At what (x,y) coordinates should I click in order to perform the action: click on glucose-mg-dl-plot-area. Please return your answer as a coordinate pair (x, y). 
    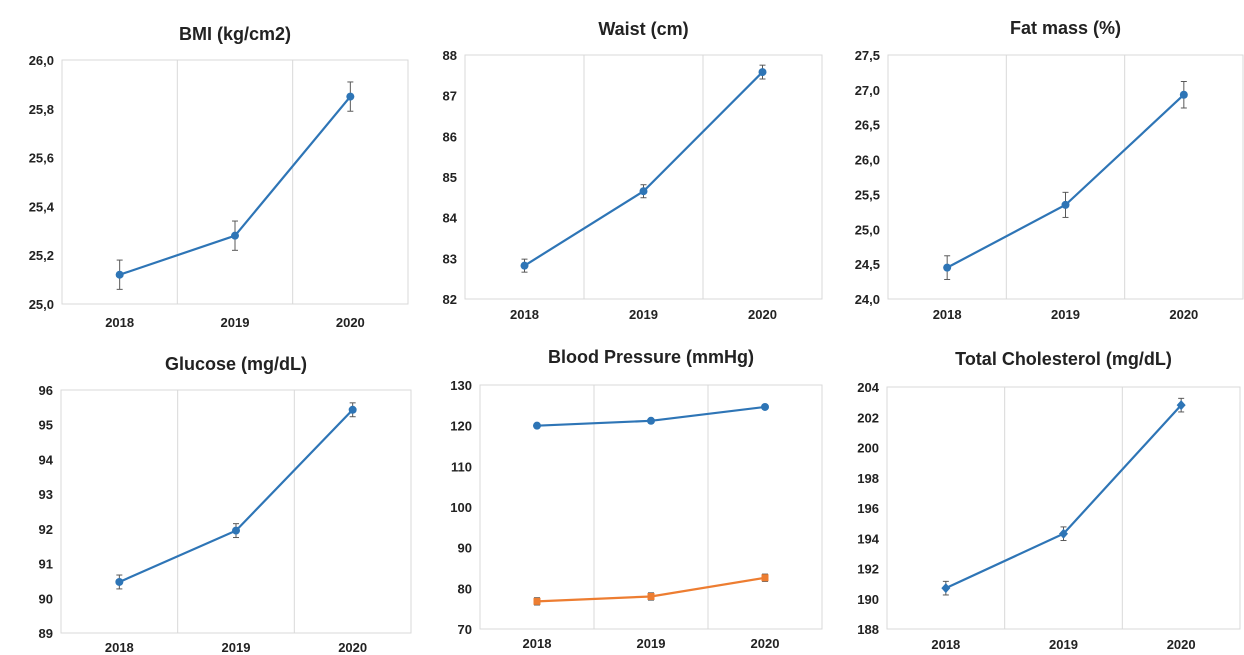
    Looking at the image, I should click on (236, 511).